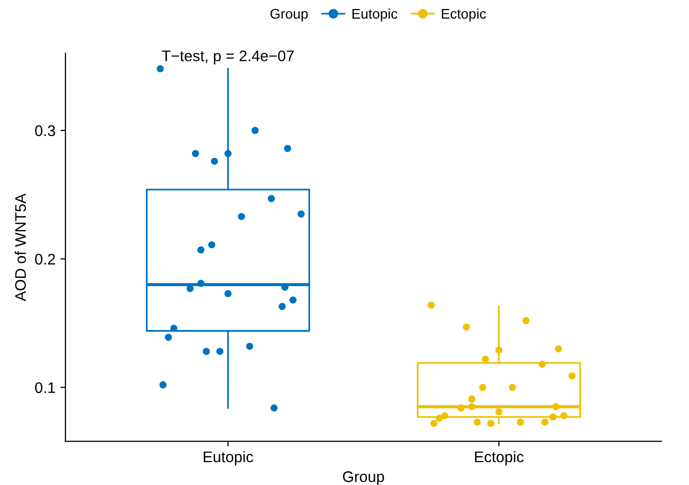 Image resolution: width=689 pixels, height=485 pixels. Describe the element at coordinates (464, 15) in the screenshot. I see `legend-label: Ectopic` at that location.